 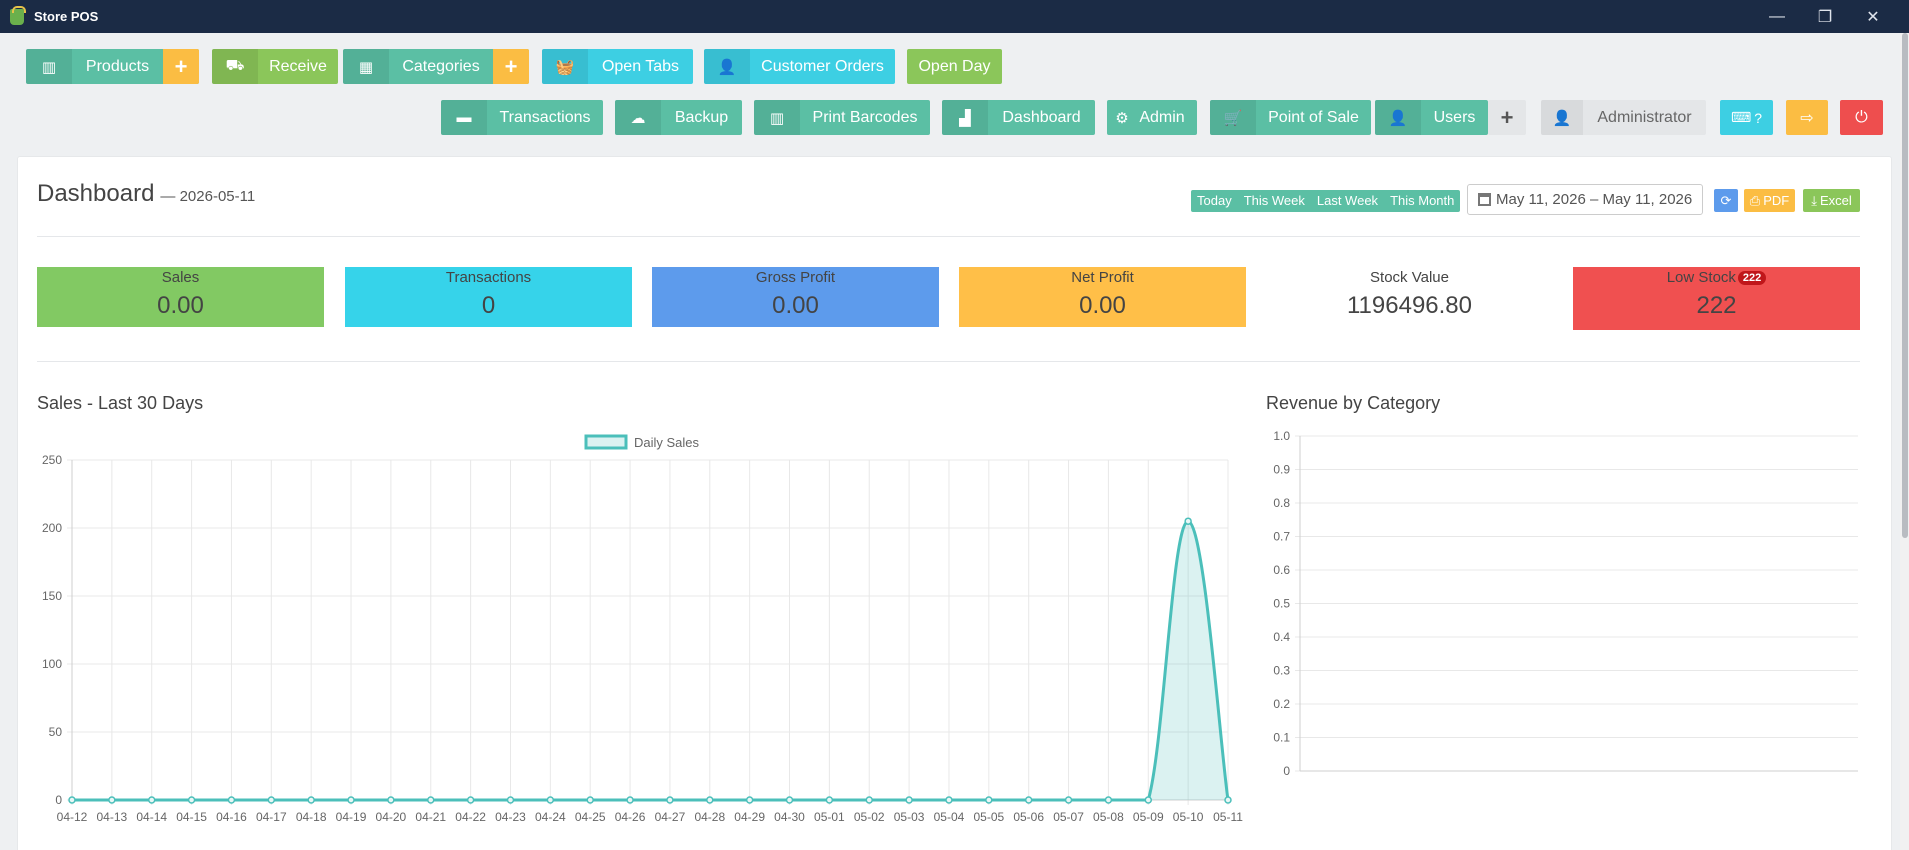 What do you see at coordinates (678, 117) in the screenshot?
I see `backup-button: ☁ Backup` at bounding box center [678, 117].